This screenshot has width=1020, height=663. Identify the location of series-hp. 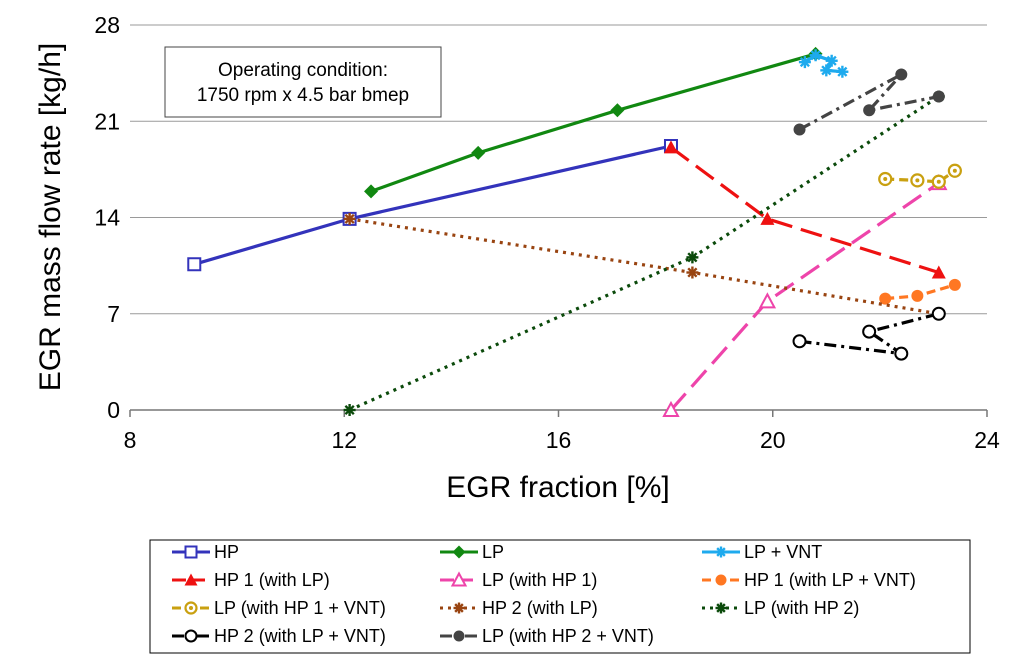
(432, 205).